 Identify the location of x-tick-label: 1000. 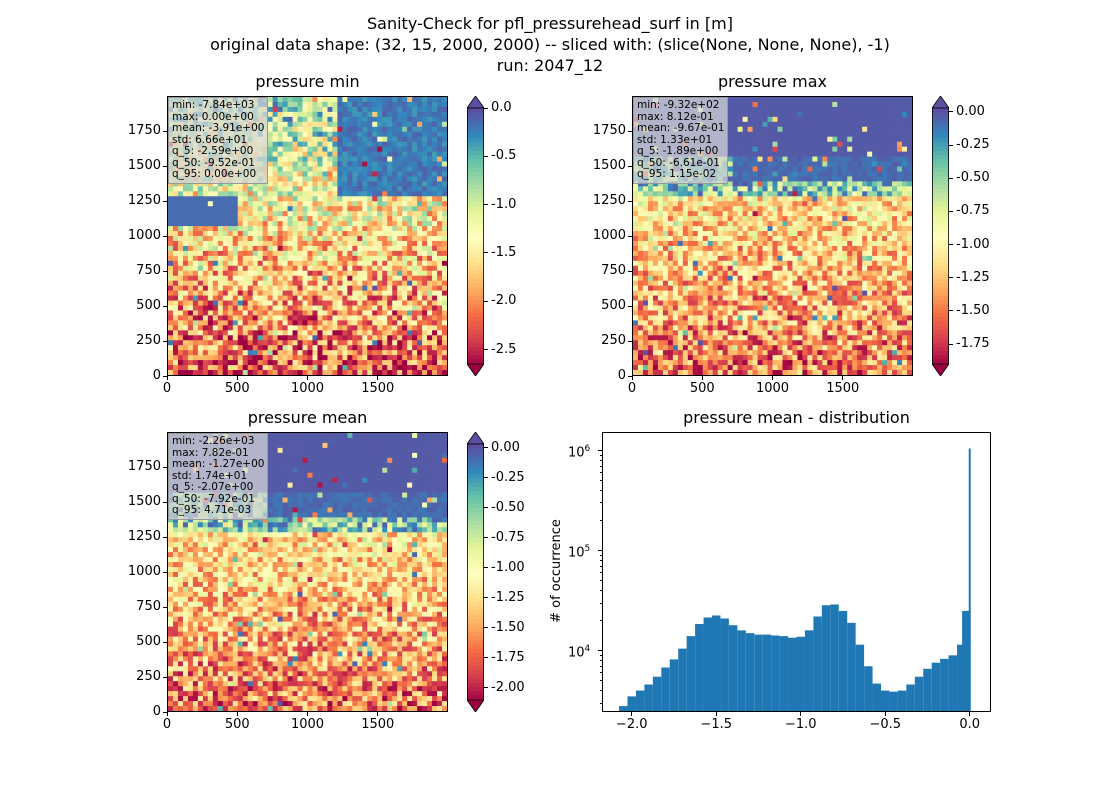
(772, 388).